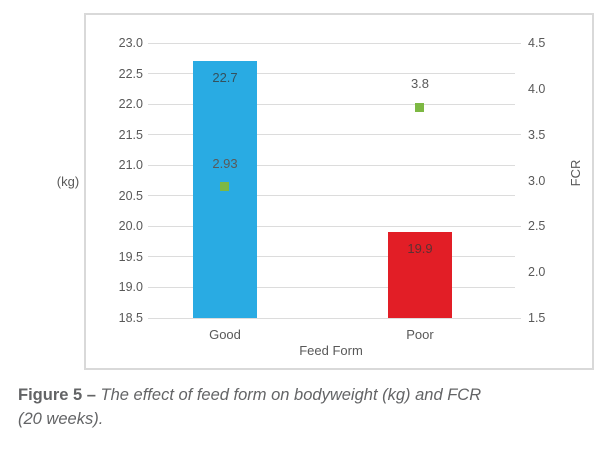  What do you see at coordinates (130, 195) in the screenshot?
I see `left-axis-tick-label: 20.5` at bounding box center [130, 195].